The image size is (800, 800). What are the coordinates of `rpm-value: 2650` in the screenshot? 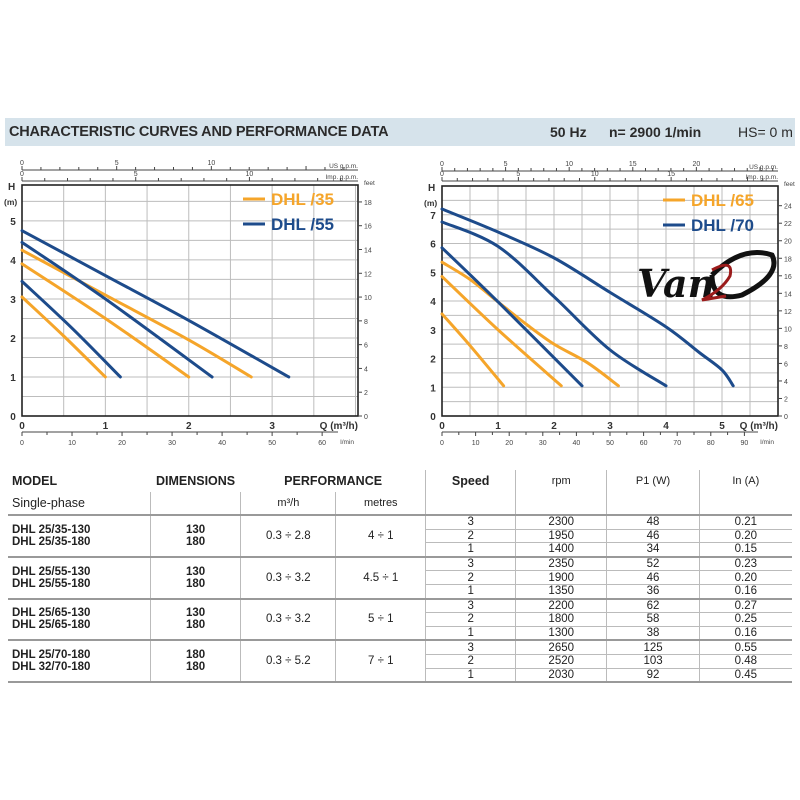 It's located at (561, 647).